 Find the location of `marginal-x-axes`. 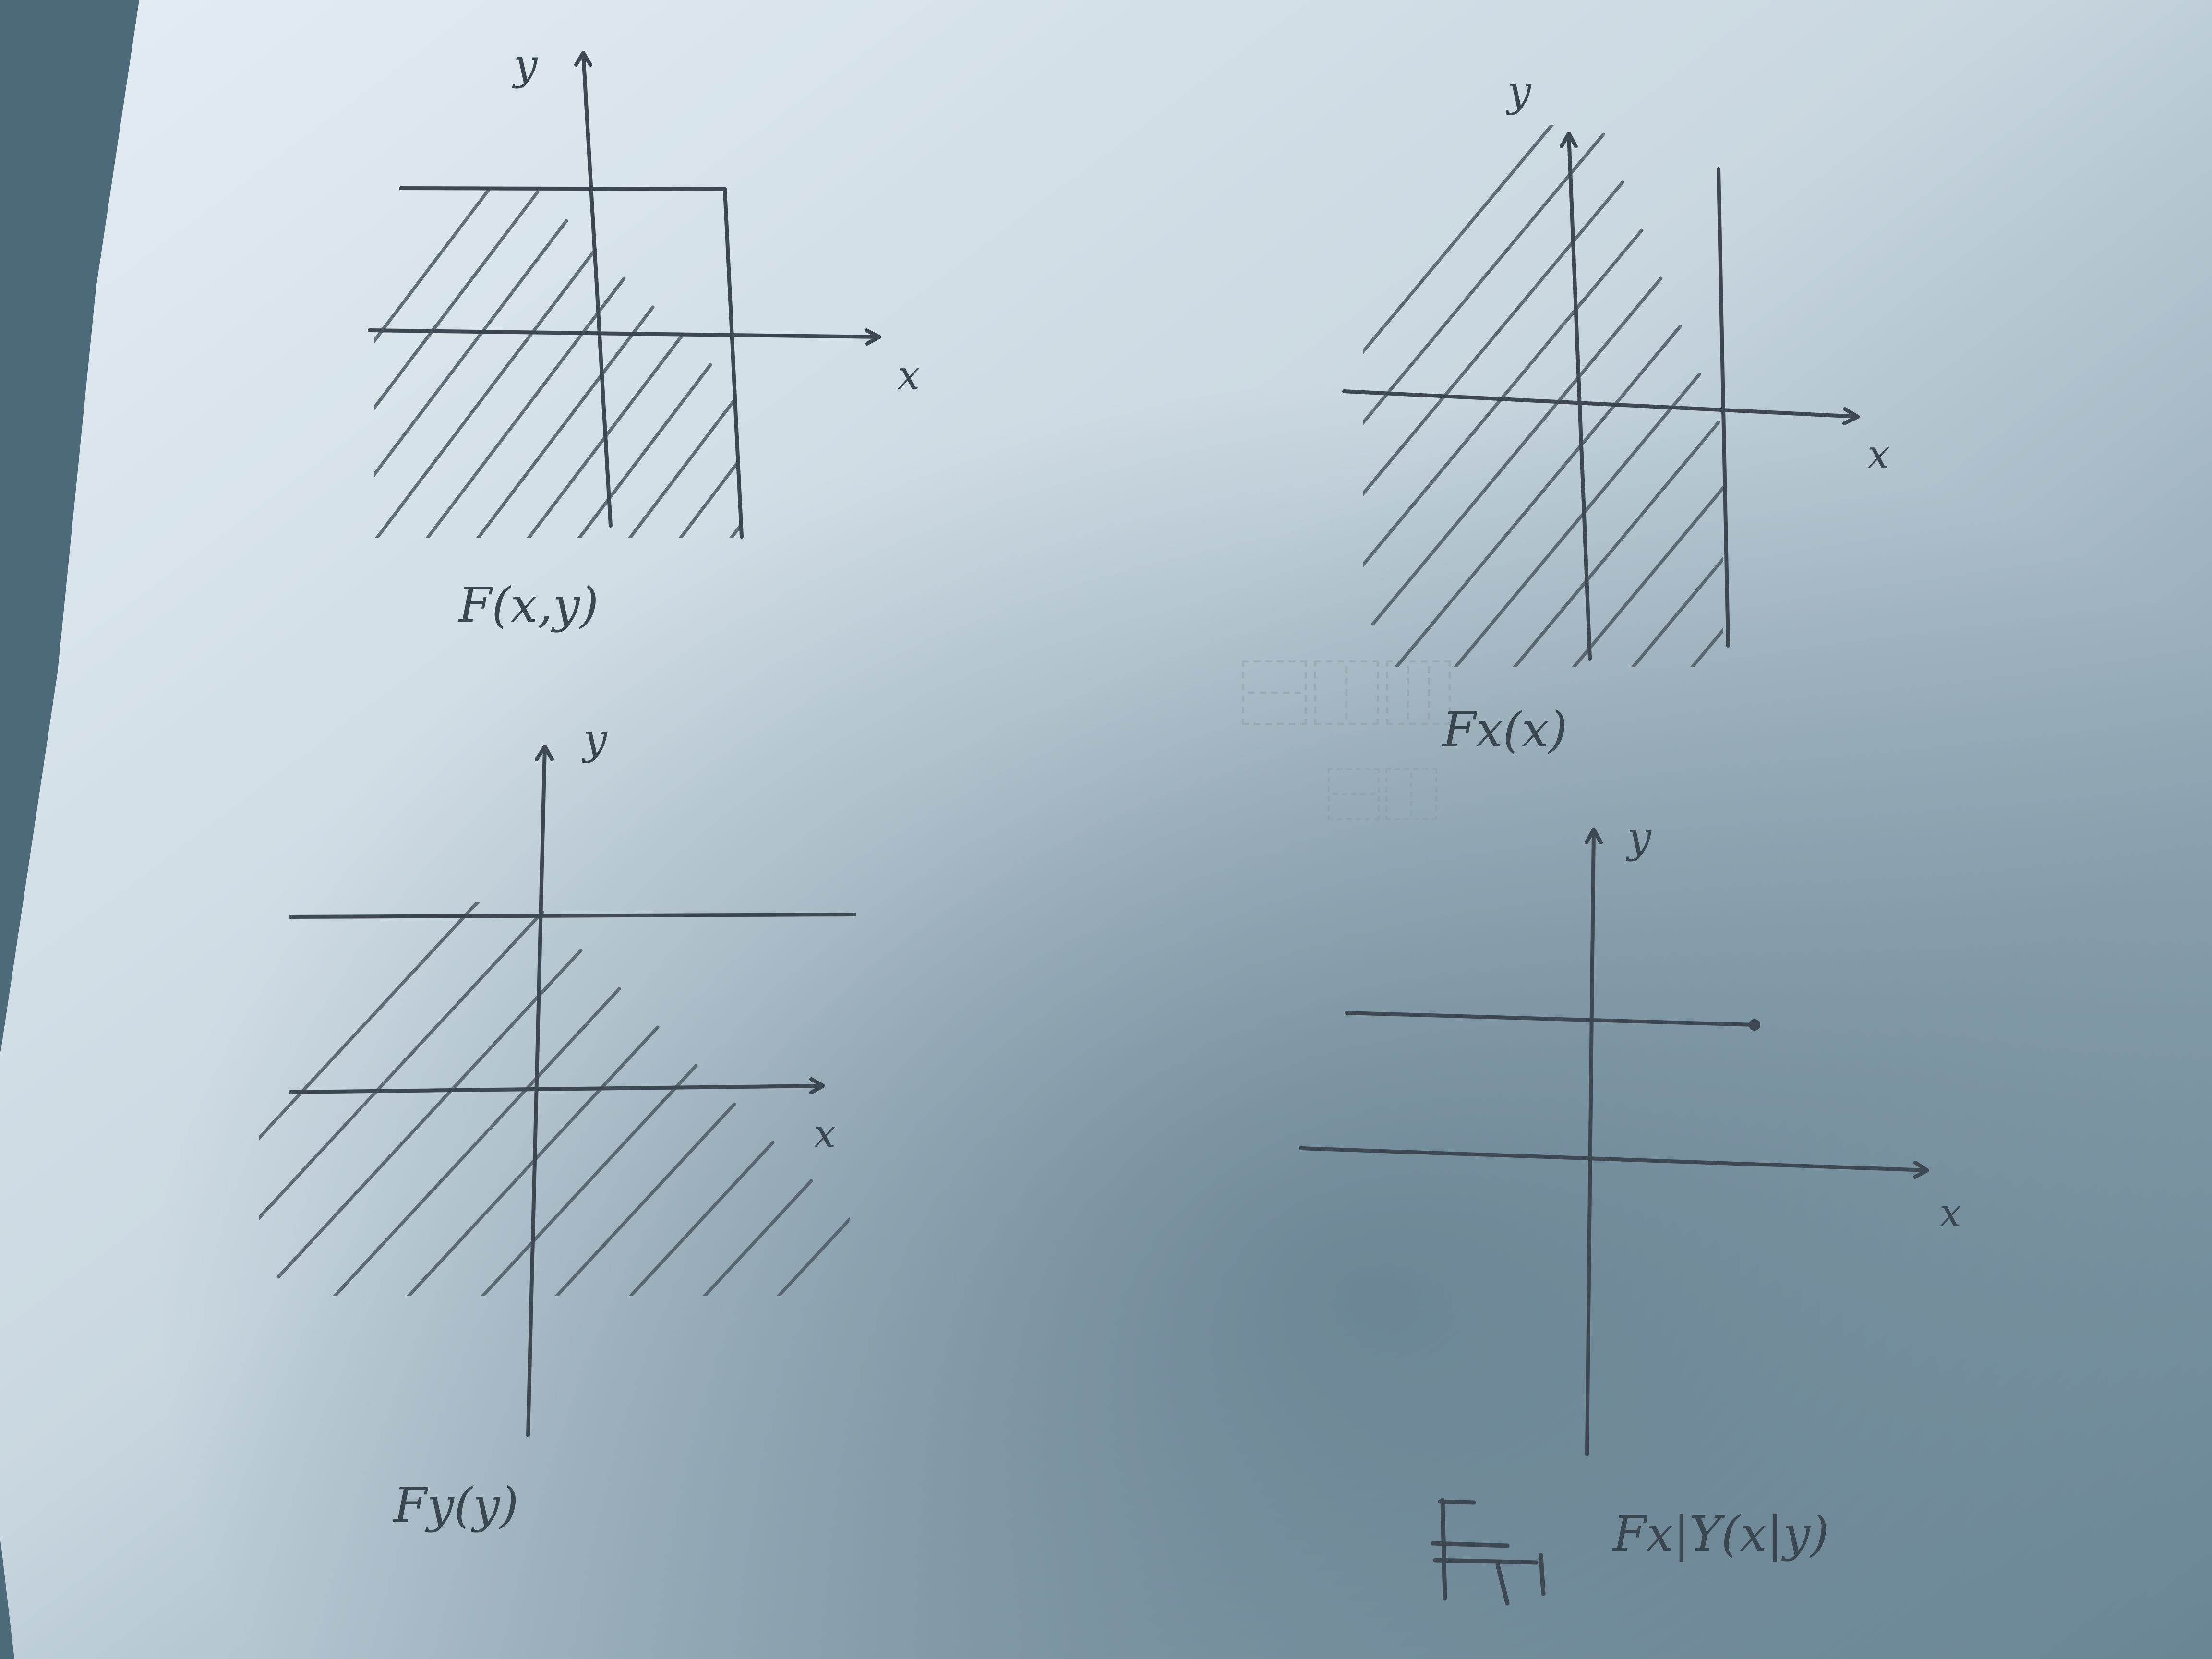

marginal-x-axes is located at coordinates (1601, 396).